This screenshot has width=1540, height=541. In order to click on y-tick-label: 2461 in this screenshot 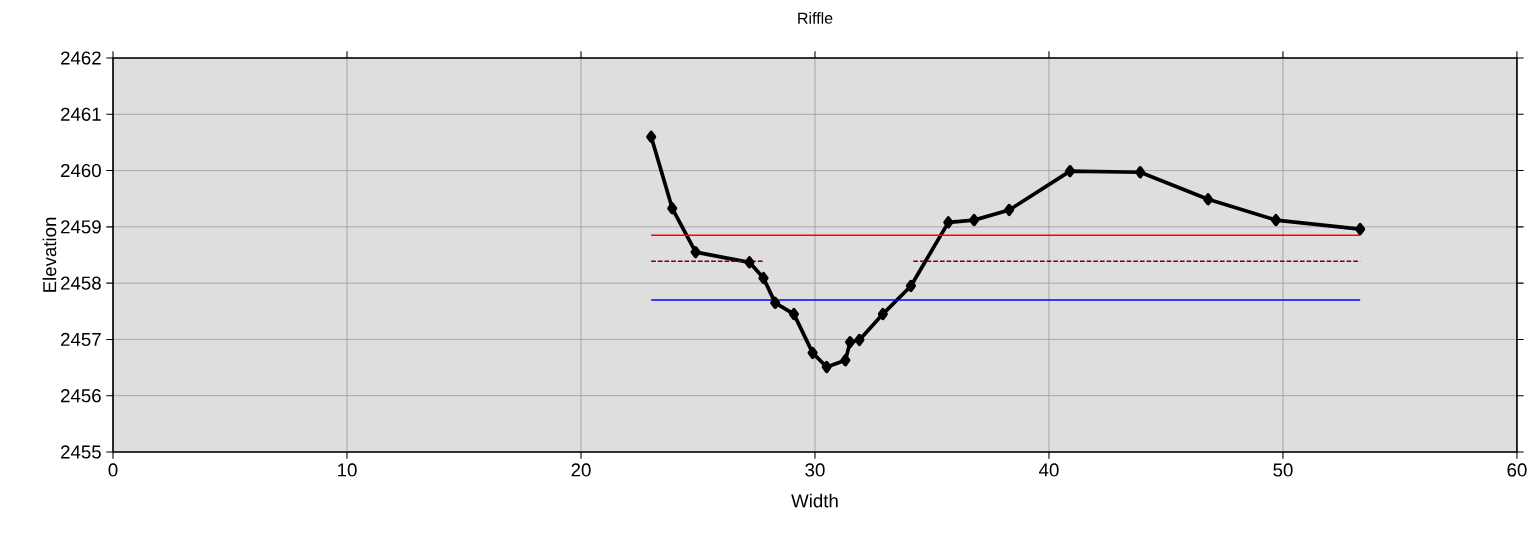, I will do `click(81, 114)`.